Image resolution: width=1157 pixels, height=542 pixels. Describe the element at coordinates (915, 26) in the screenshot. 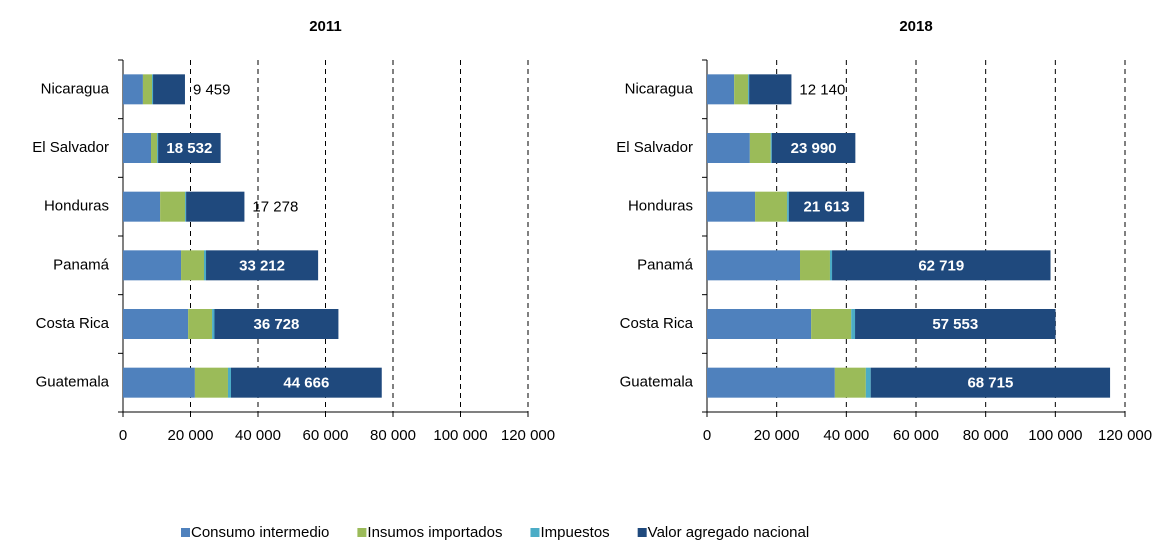

I see `chart-title: 2018` at that location.